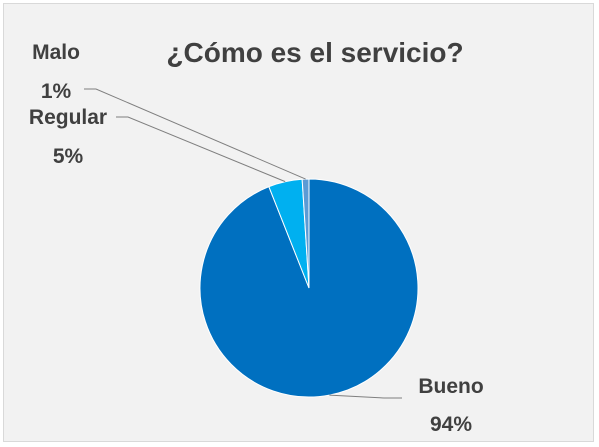 The image size is (599, 447). What do you see at coordinates (56, 91) in the screenshot?
I see `data-label-malo-percent: 1%` at bounding box center [56, 91].